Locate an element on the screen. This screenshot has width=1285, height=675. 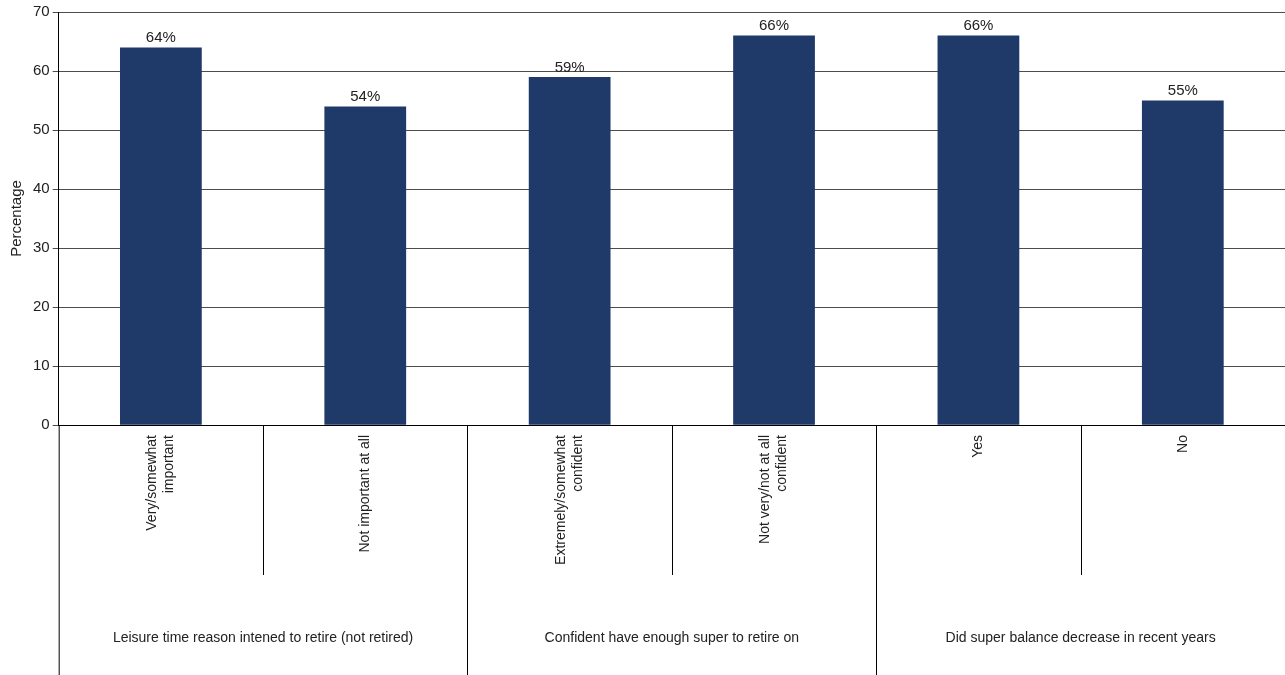
data-label: 55% is located at coordinates (1182, 90).